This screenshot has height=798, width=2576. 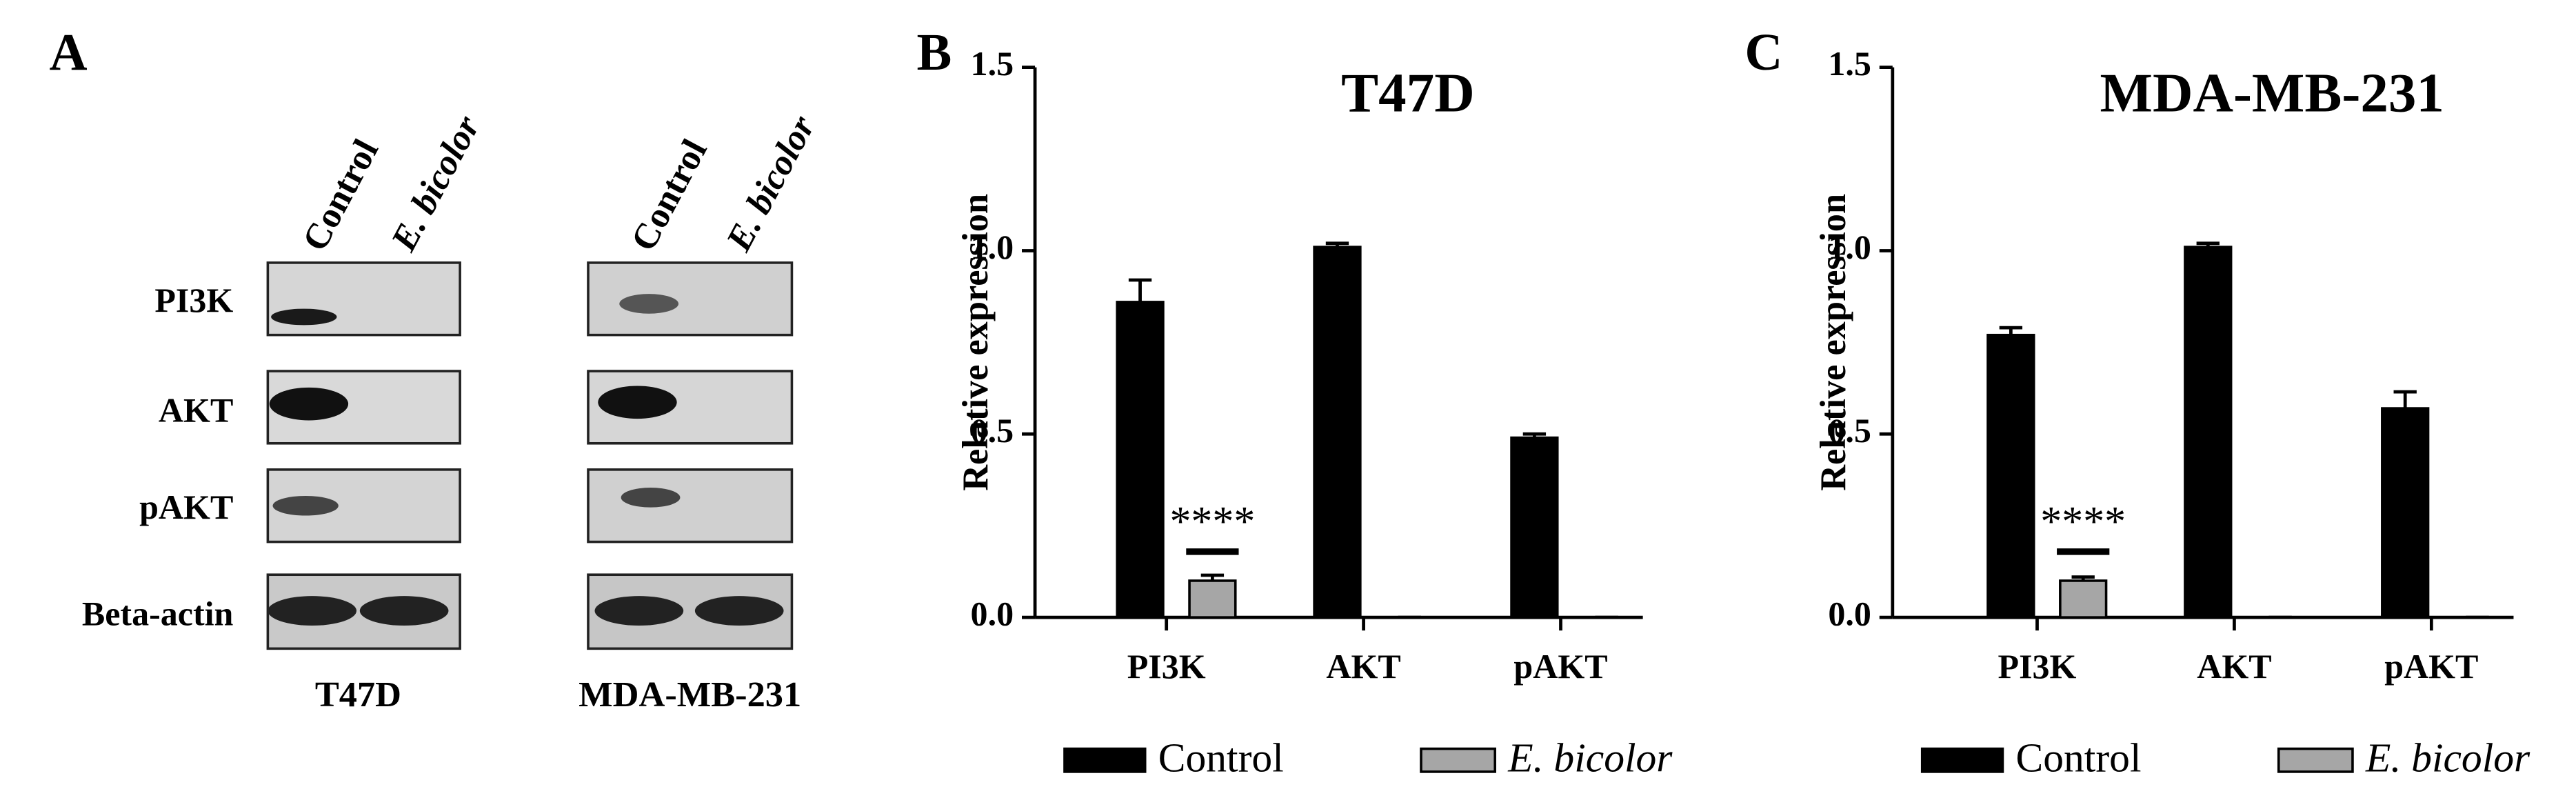 What do you see at coordinates (689, 460) in the screenshot?
I see `blot-bands-mda` at bounding box center [689, 460].